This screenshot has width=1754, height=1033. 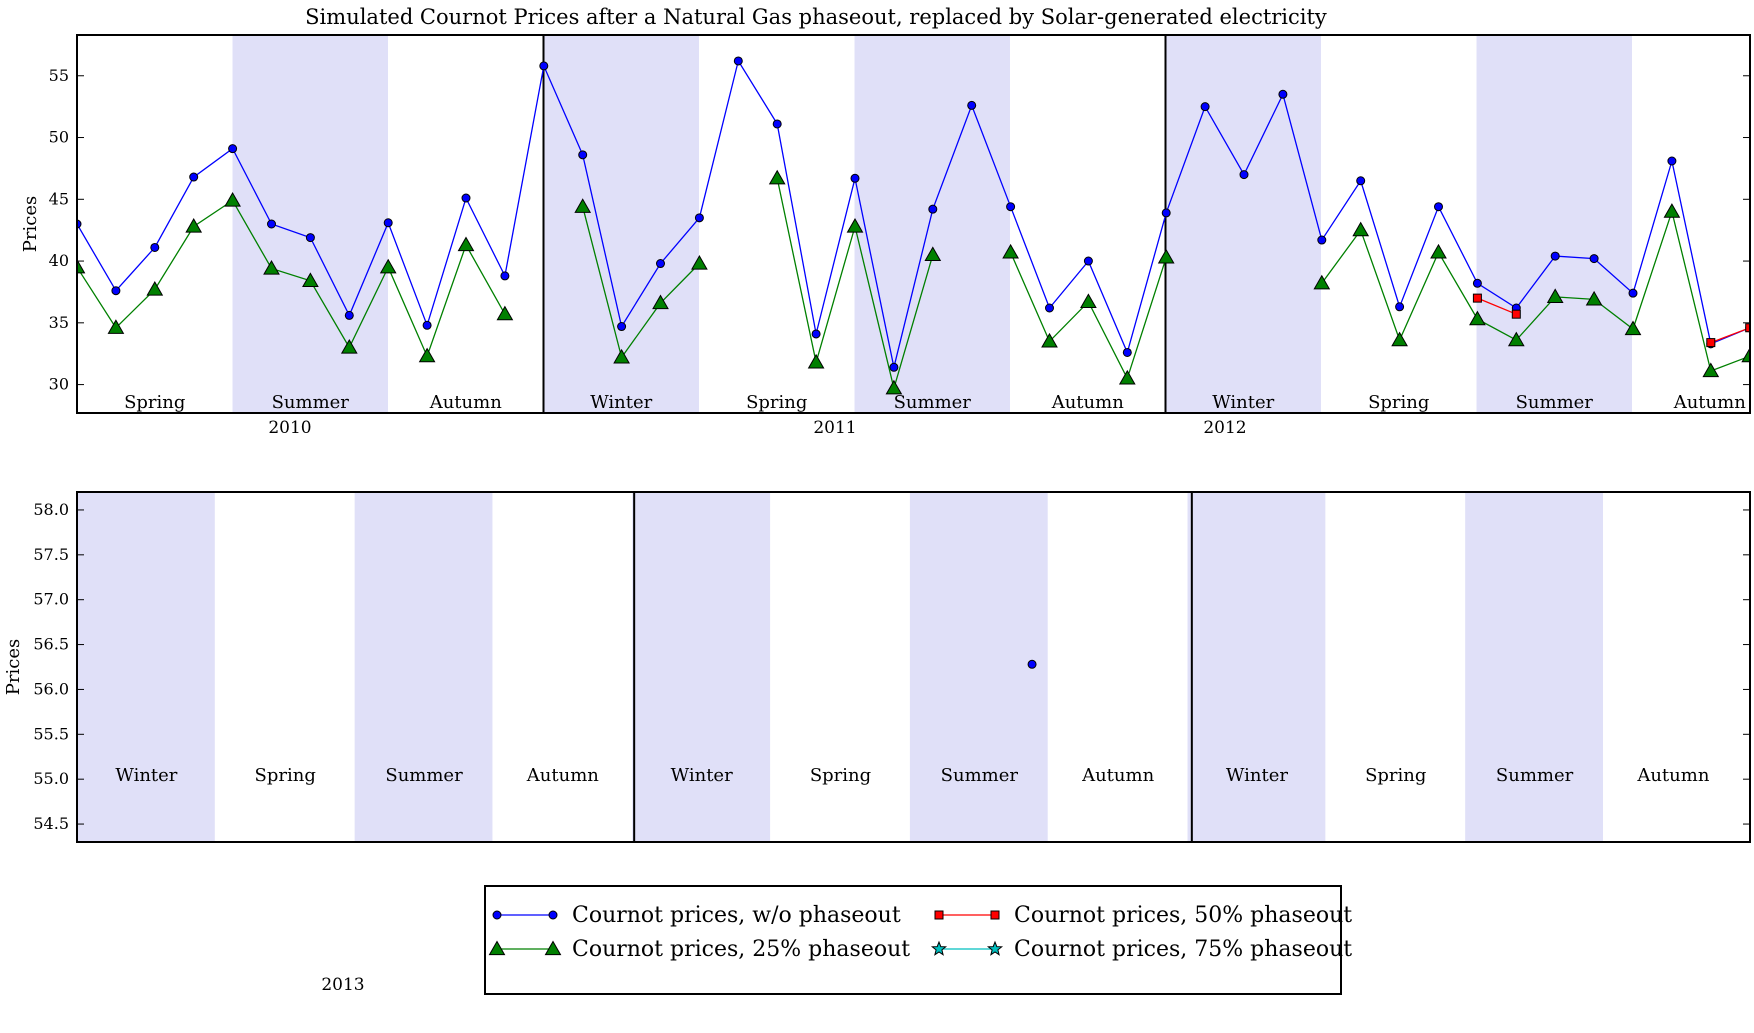 What do you see at coordinates (342, 985) in the screenshot?
I see `year-label: 2013` at bounding box center [342, 985].